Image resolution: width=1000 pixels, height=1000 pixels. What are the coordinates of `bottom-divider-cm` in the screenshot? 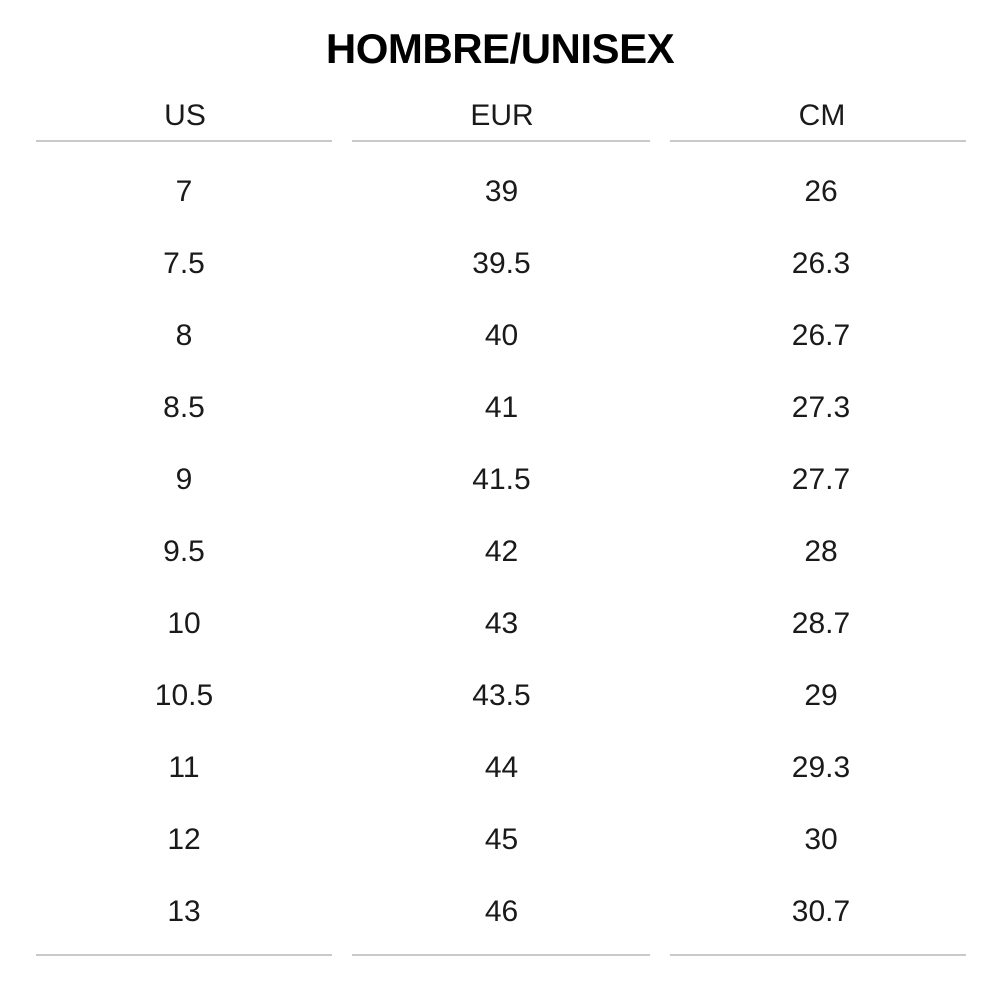 It's located at (818, 955).